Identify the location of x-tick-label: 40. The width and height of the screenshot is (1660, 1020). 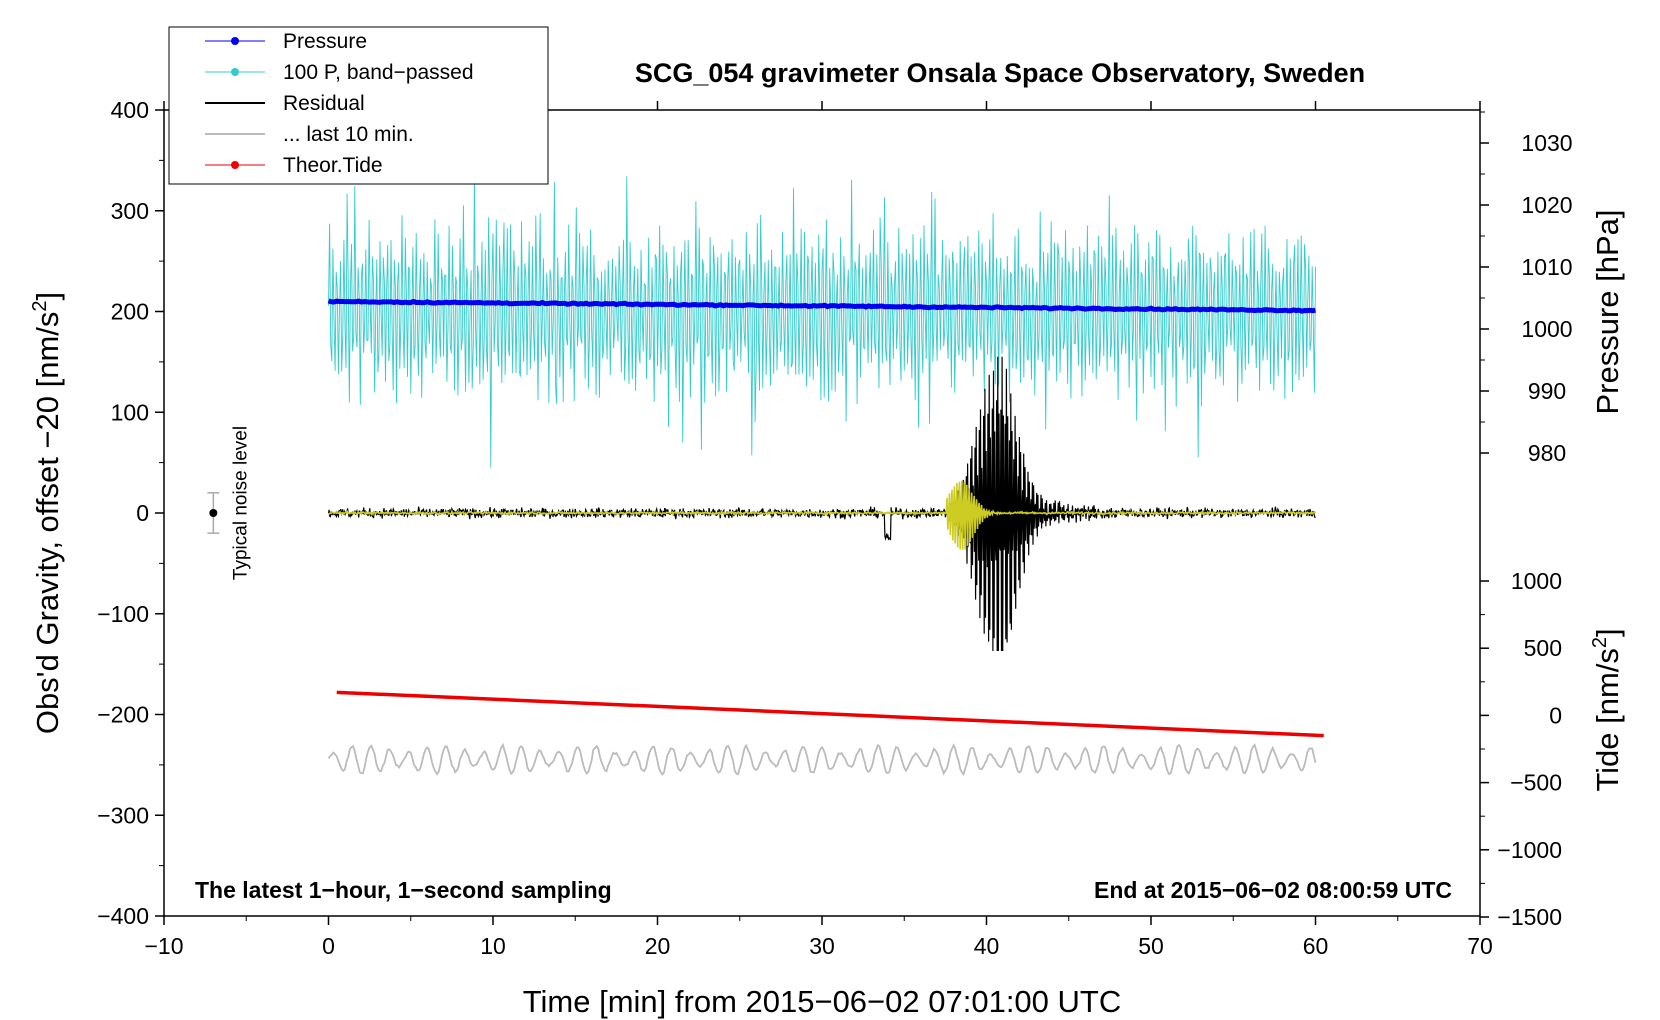
(987, 946).